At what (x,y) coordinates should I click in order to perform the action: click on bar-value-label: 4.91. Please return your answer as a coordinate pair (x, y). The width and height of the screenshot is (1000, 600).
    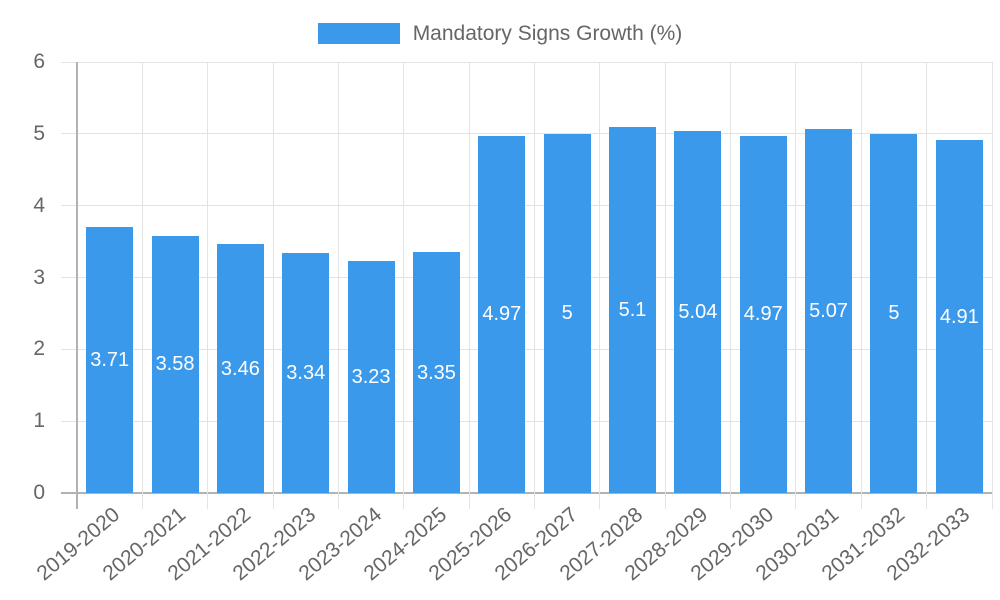
    Looking at the image, I should click on (959, 316).